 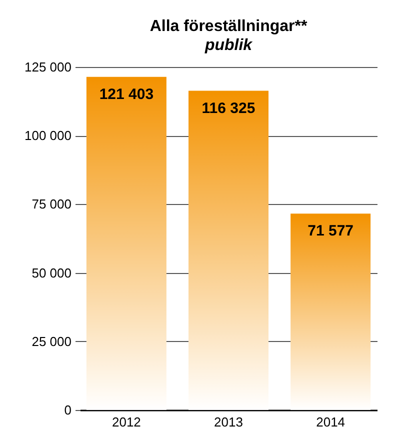 What do you see at coordinates (229, 26) in the screenshot?
I see `chart-title: Alla föreställningar**` at bounding box center [229, 26].